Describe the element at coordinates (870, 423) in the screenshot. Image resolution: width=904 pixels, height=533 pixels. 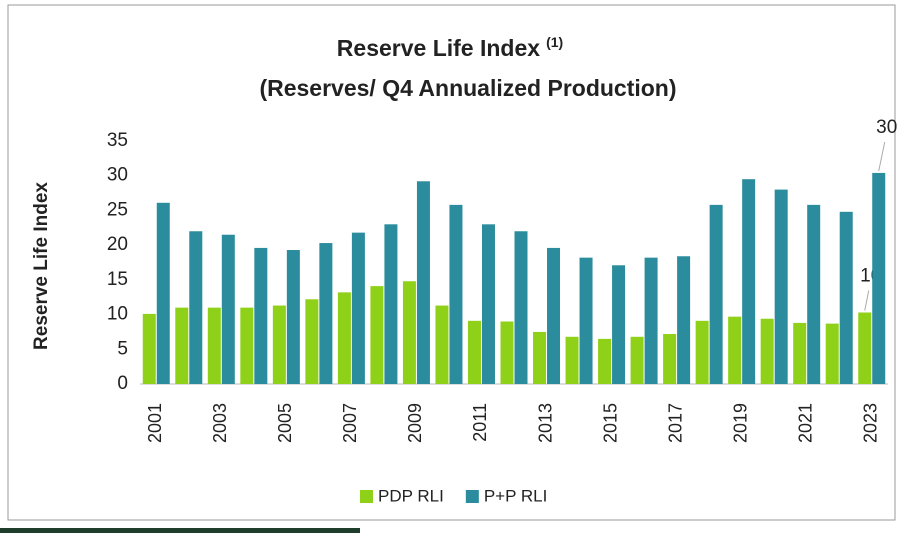
I see `x-tick-label: 2023` at that location.